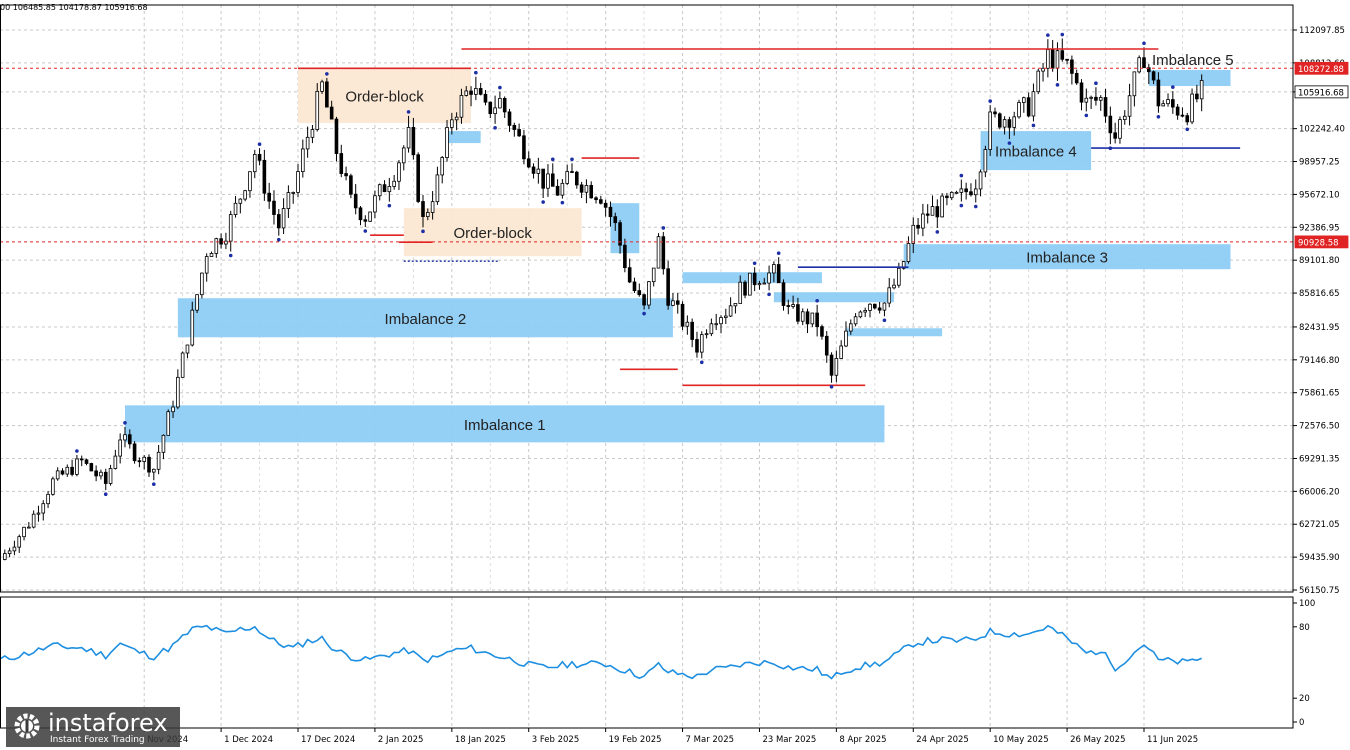 The width and height of the screenshot is (1350, 750). I want to click on ohlc-readout: 00 106485.85 104178.87 105916.68, so click(74, 7).